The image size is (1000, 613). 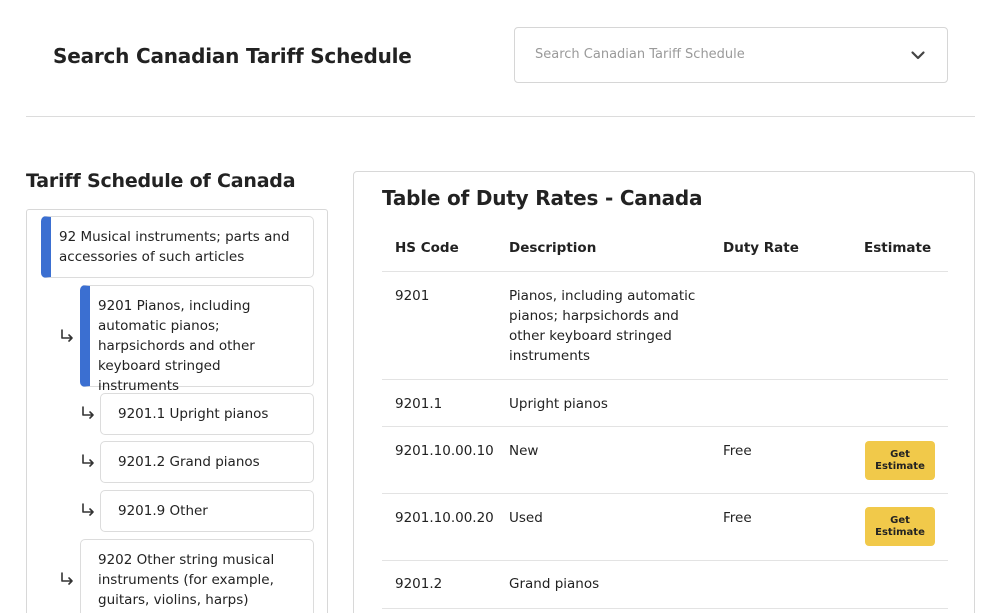 What do you see at coordinates (163, 511) in the screenshot?
I see `tree-node-label: 9201.9 Other` at bounding box center [163, 511].